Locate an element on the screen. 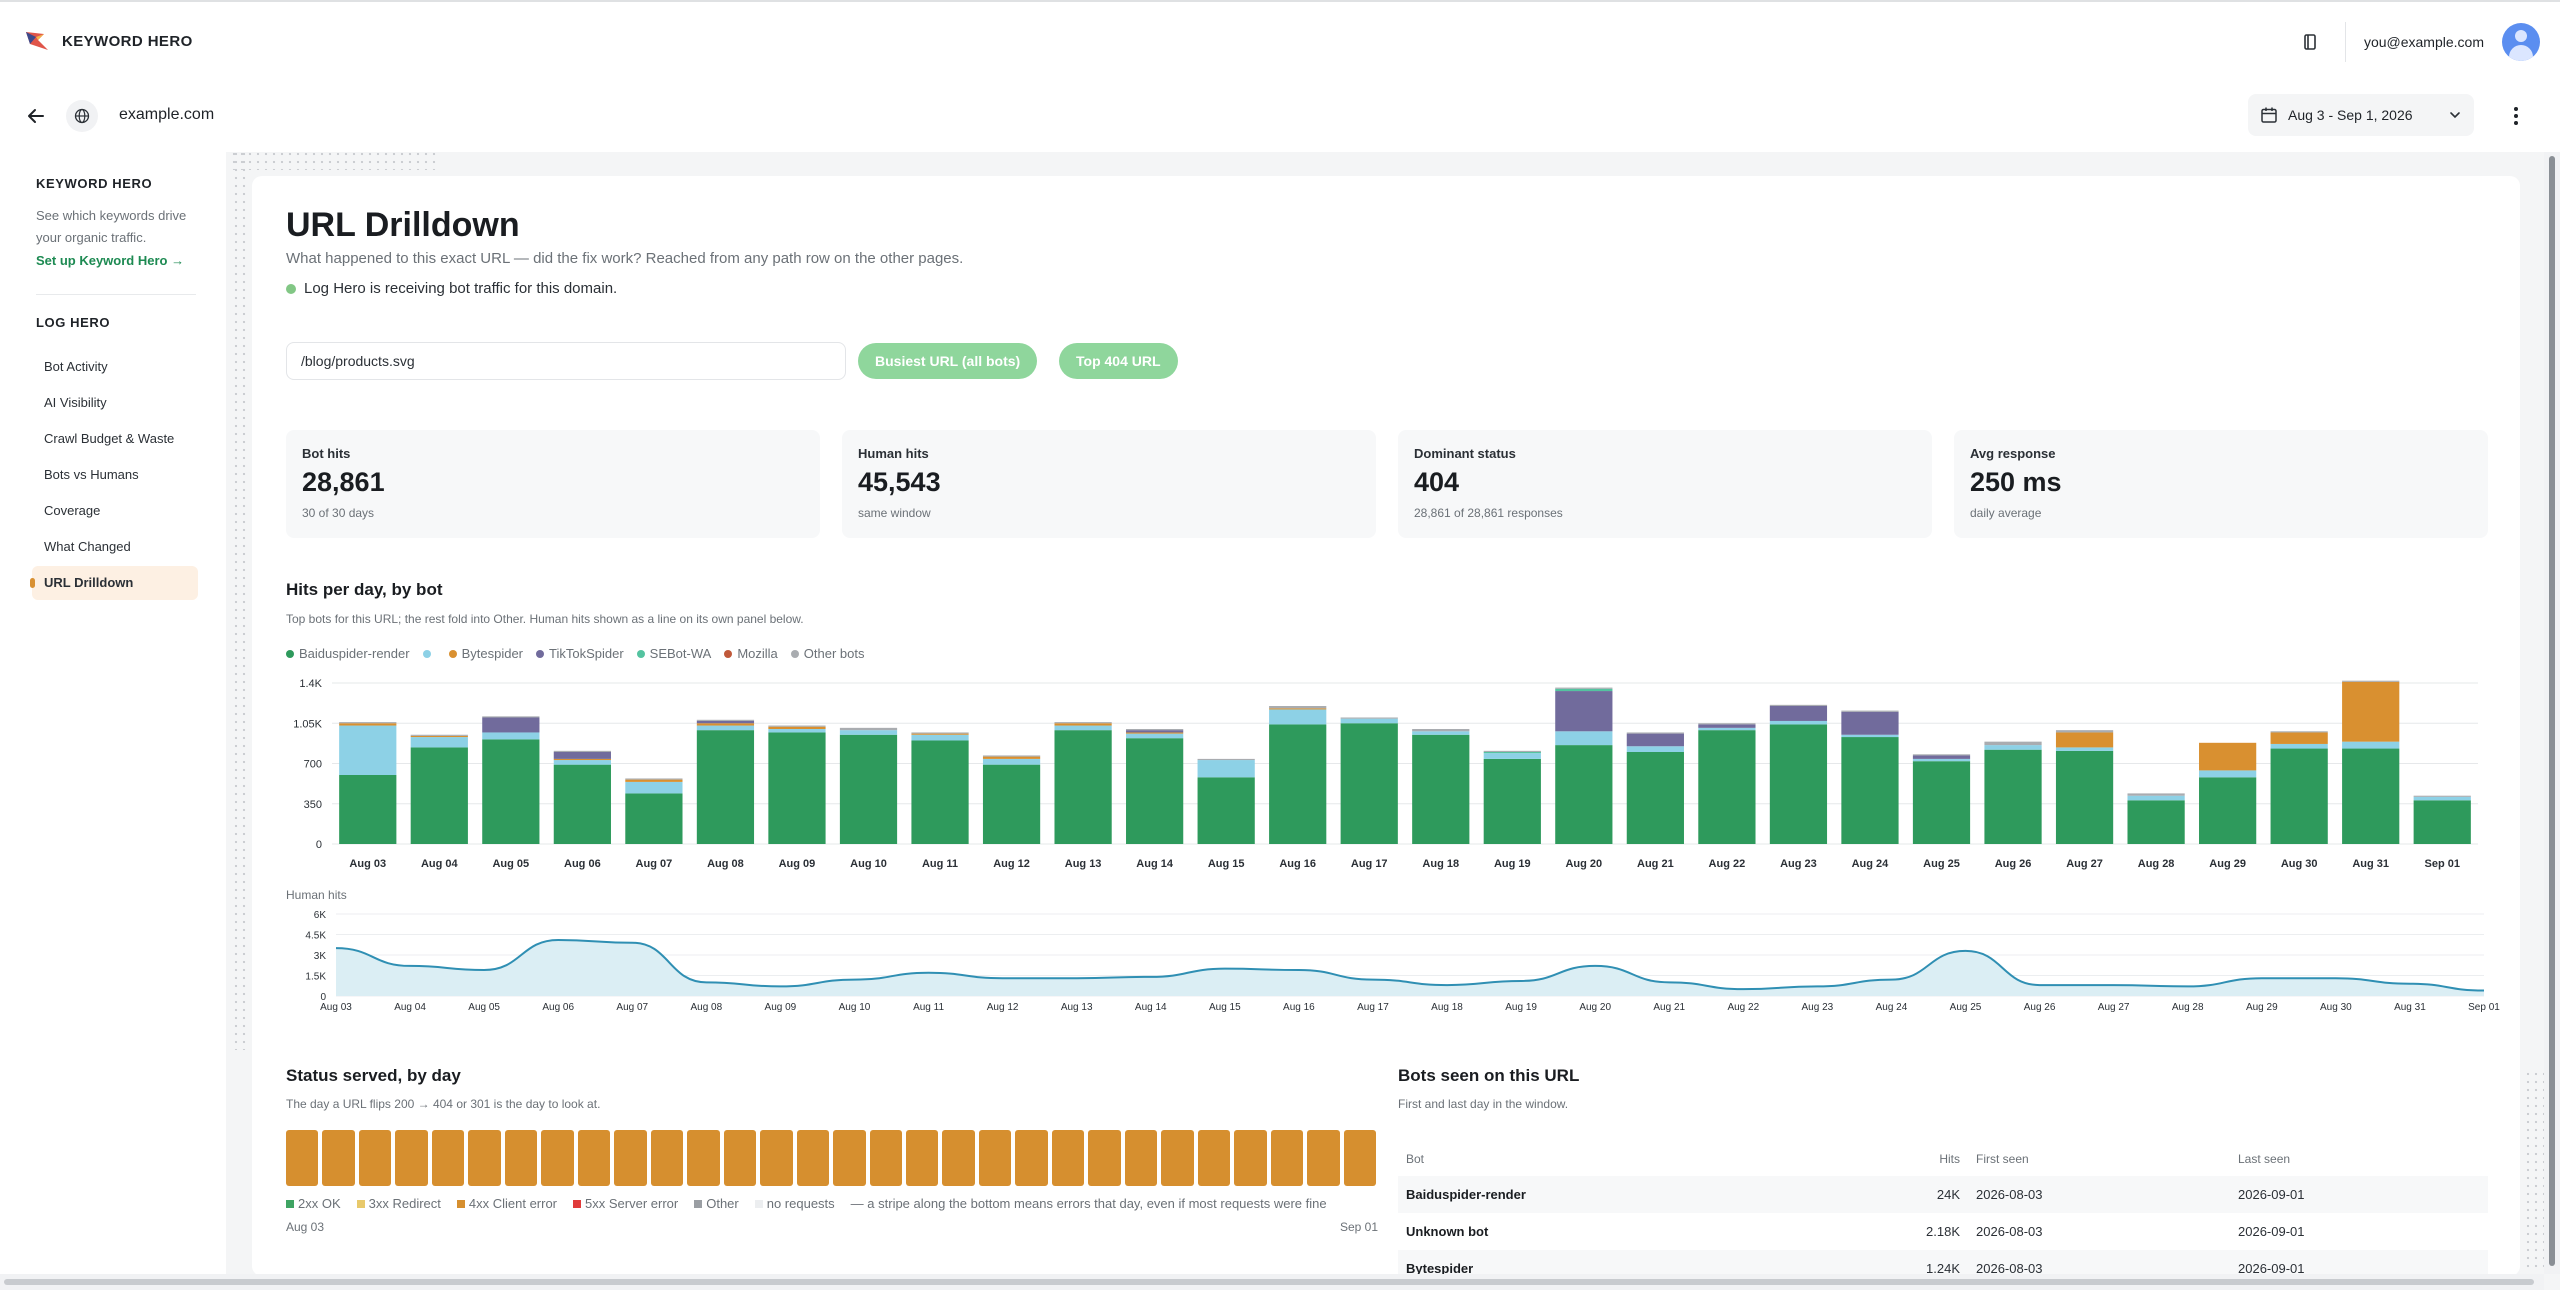 The height and width of the screenshot is (1290, 2560). legend-item: SEBot-WA is located at coordinates (673, 653).